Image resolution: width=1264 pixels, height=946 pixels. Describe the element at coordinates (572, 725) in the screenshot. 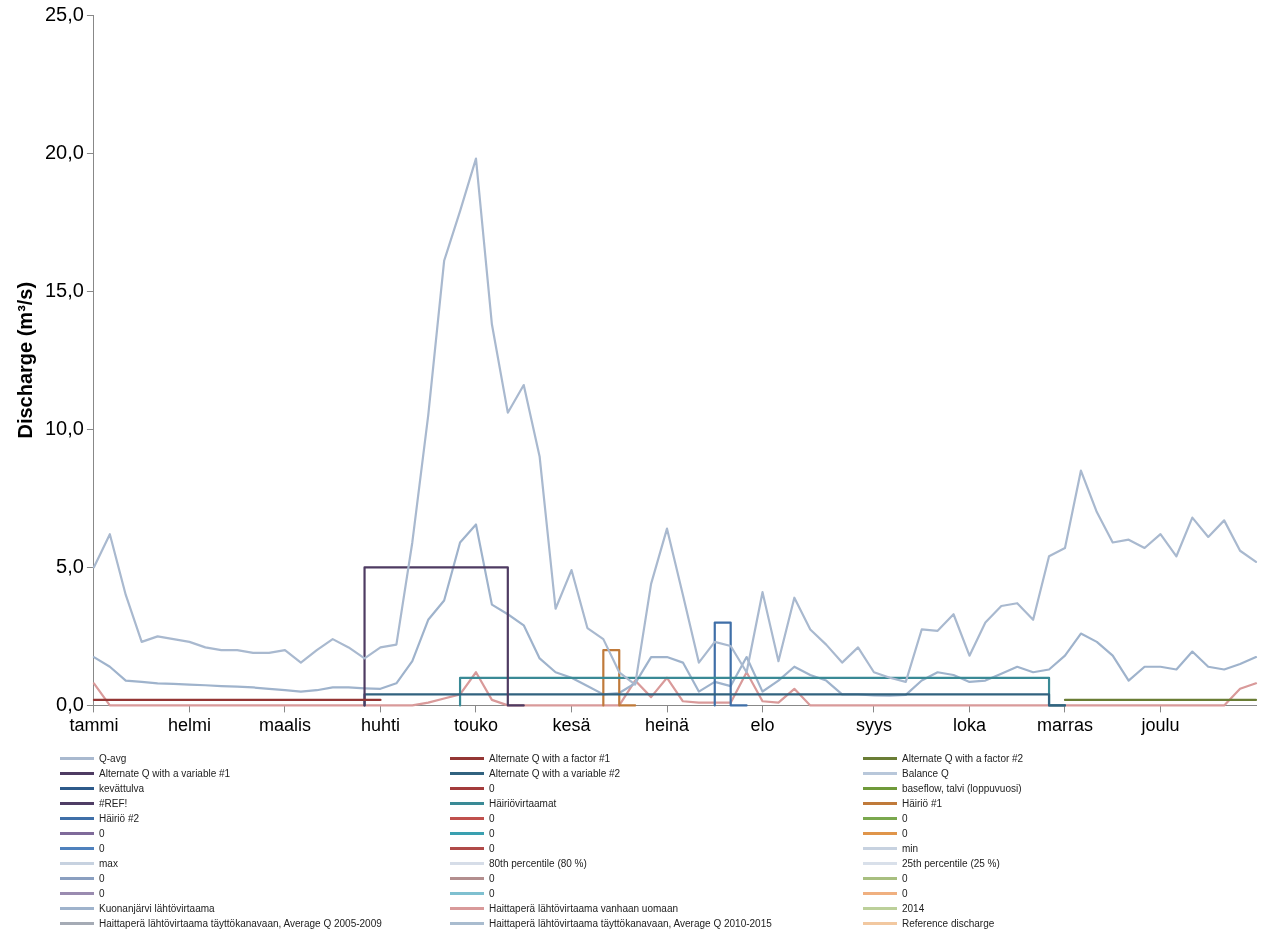

I see `x-tick-label: kesä` at that location.